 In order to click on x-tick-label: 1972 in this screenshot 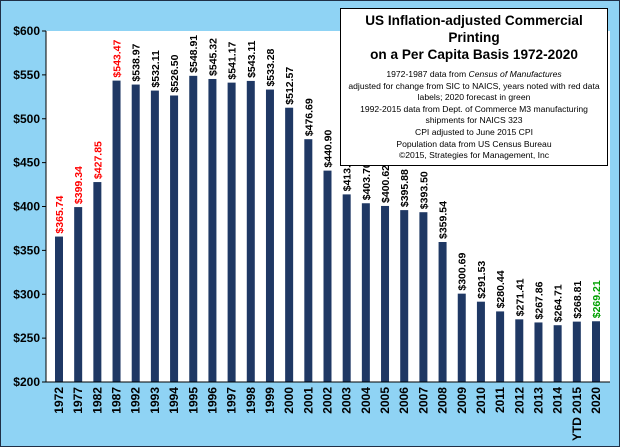, I will do `click(59, 400)`.